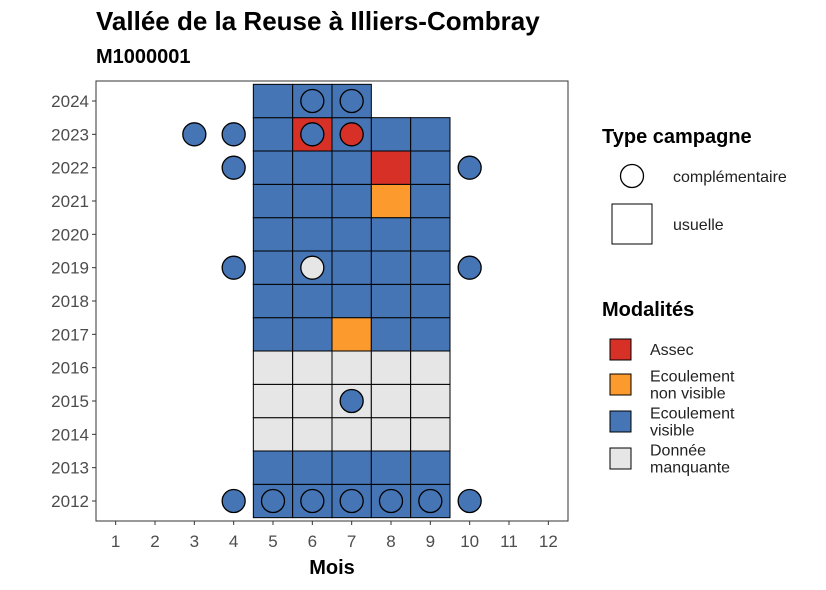 The height and width of the screenshot is (590, 826). Describe the element at coordinates (143, 57) in the screenshot. I see `chart-subtitle: M1000001` at that location.